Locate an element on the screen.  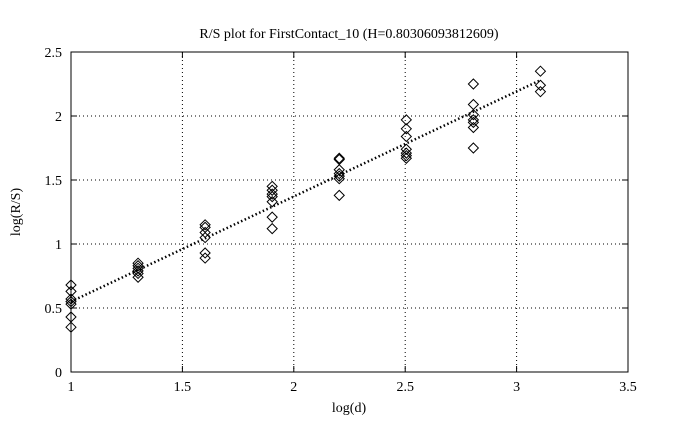
y-tick-label: 0.5 is located at coordinates (54, 309).